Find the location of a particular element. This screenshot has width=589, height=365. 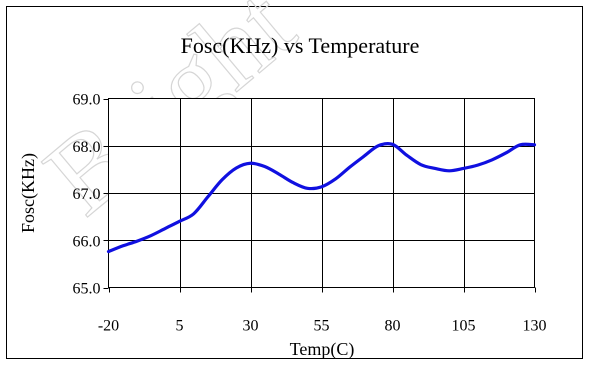

x-tick-label: 105 is located at coordinates (464, 326).